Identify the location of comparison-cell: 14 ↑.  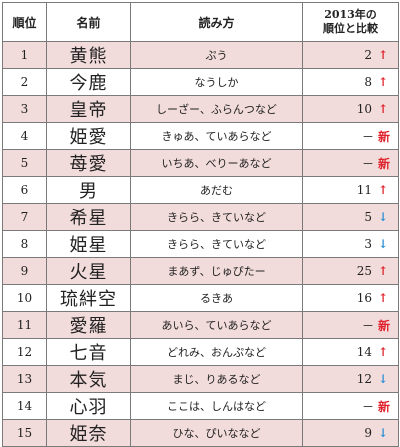
(350, 352).